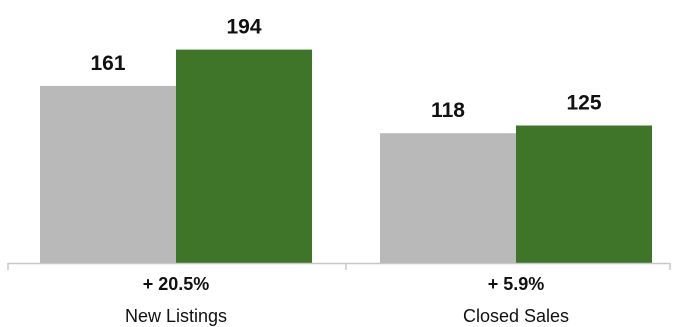  What do you see at coordinates (516, 284) in the screenshot?
I see `change-label: + 5.9%` at bounding box center [516, 284].